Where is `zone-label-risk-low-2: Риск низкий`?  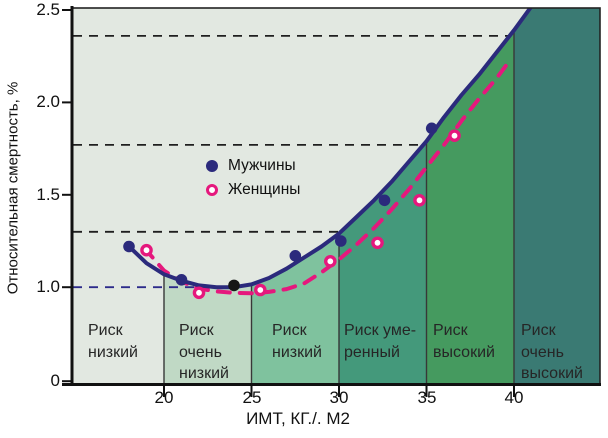
zone-label-risk-low-2: Риск низкий is located at coordinates (297, 341).